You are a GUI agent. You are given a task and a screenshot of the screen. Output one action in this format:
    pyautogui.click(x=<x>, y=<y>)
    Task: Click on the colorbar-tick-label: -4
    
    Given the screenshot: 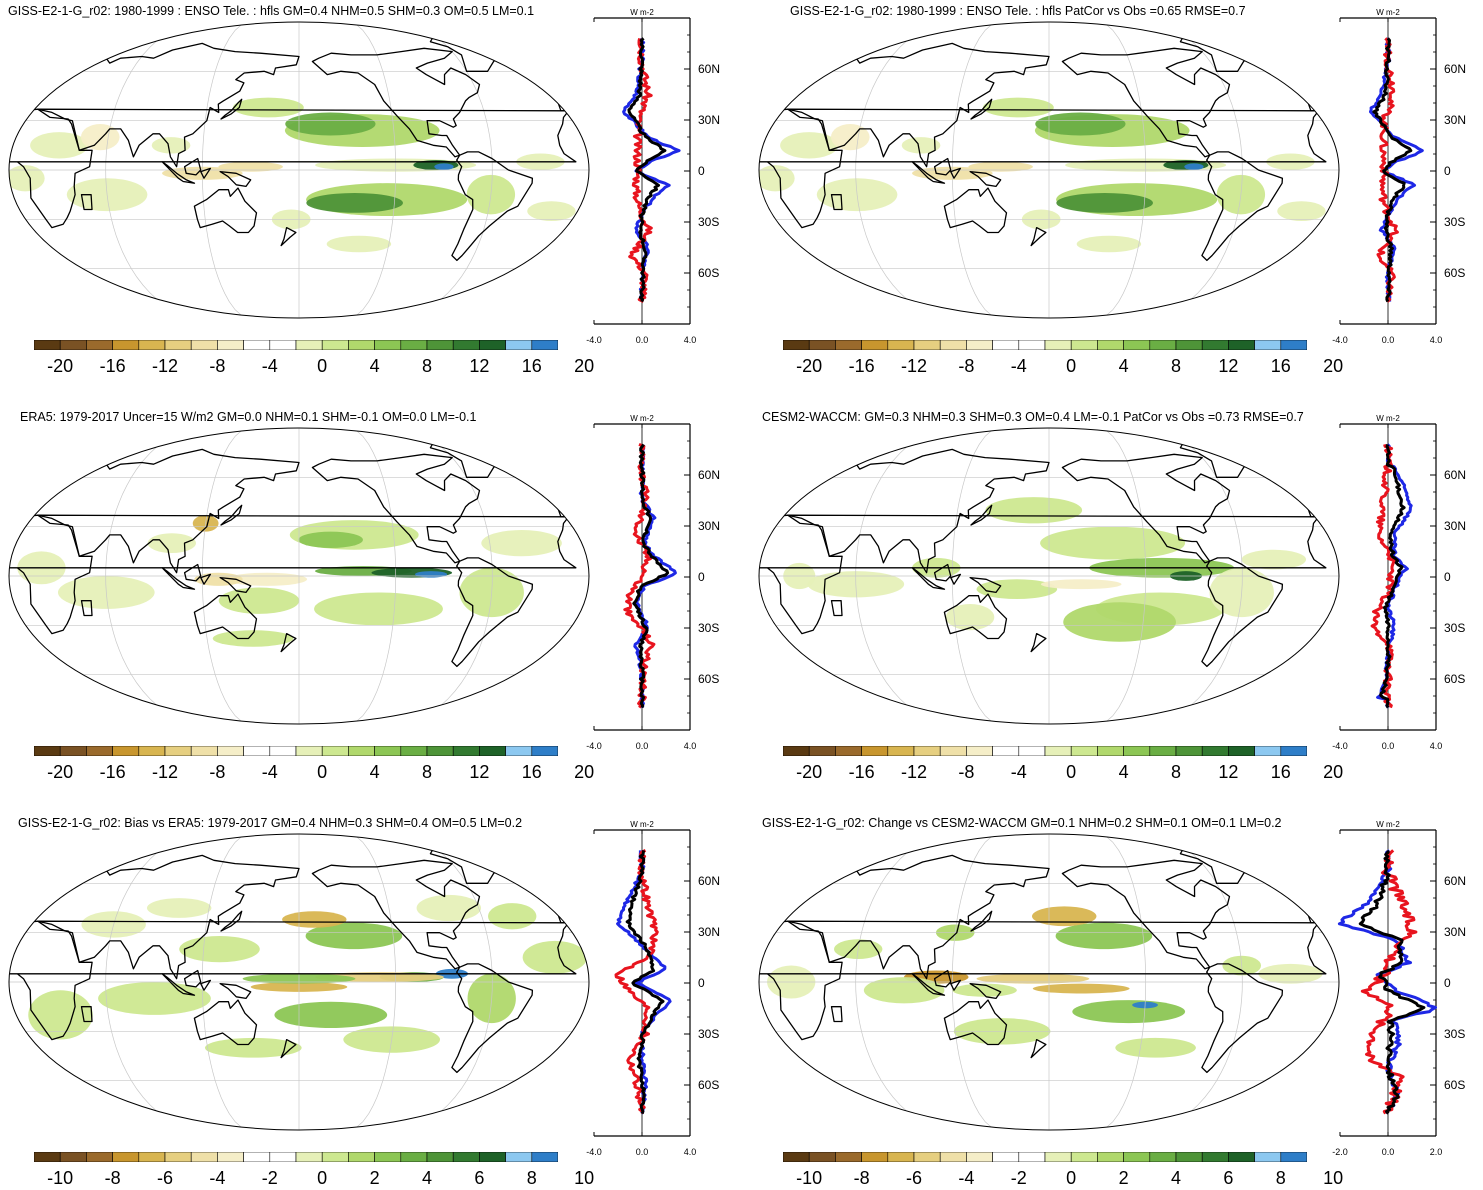 What is the action you would take?
    pyautogui.click(x=269, y=772)
    